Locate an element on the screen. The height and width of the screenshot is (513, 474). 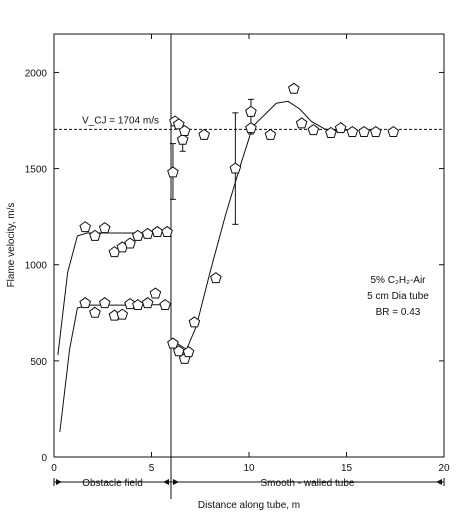
data-point-s2-p4 is located at coordinates (184, 130).